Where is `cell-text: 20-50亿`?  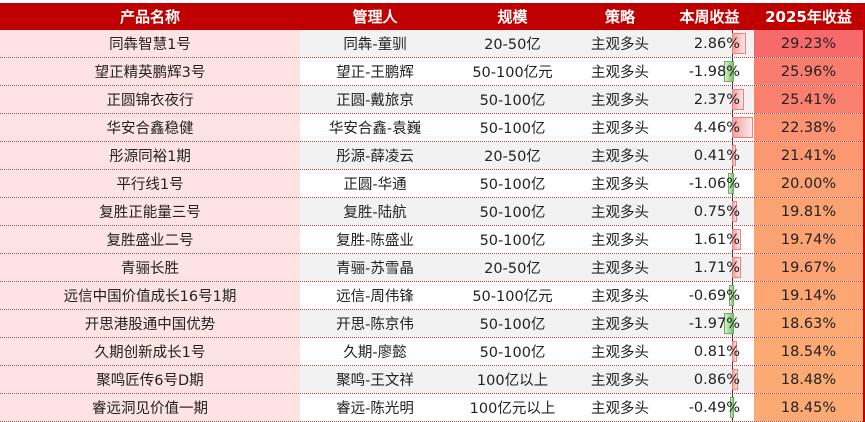 cell-text: 20-50亿 is located at coordinates (512, 45).